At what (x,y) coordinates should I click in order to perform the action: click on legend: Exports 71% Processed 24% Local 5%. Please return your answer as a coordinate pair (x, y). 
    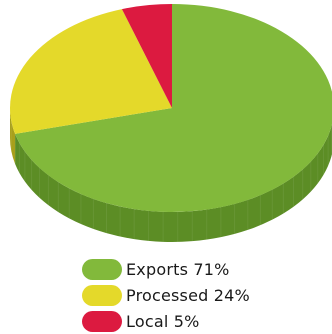
    Looking at the image, I should click on (166, 295).